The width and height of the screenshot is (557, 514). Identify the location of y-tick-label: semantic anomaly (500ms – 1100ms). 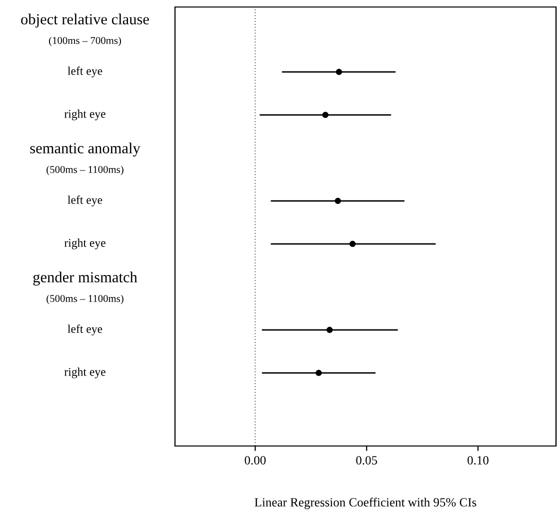
(85, 159).